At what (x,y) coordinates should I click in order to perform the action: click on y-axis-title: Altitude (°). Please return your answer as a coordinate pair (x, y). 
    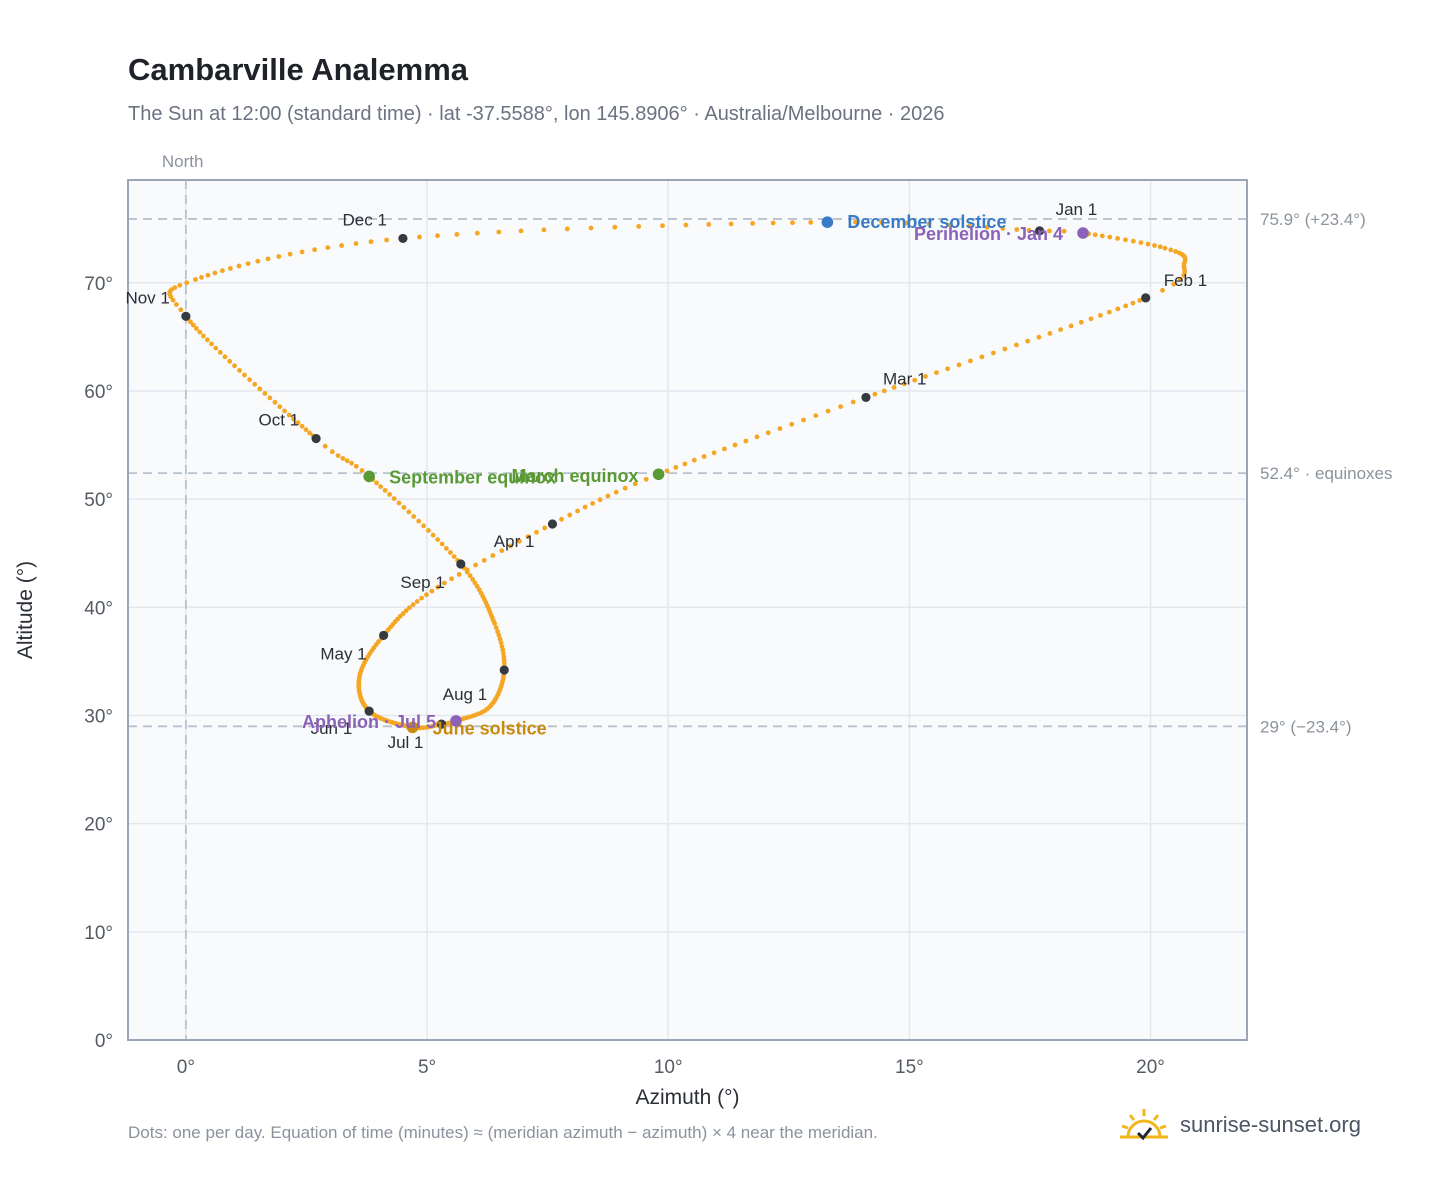
    Looking at the image, I should click on (25, 610).